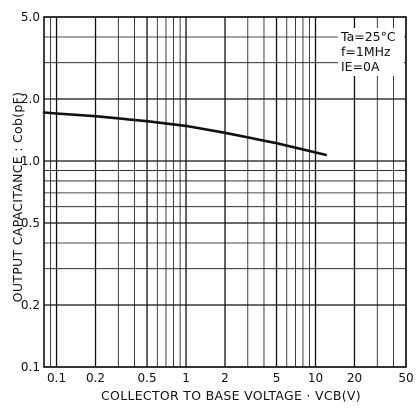 Image resolution: width=418 pixels, height=409 pixels. I want to click on x-tick-label: 2, so click(225, 378).